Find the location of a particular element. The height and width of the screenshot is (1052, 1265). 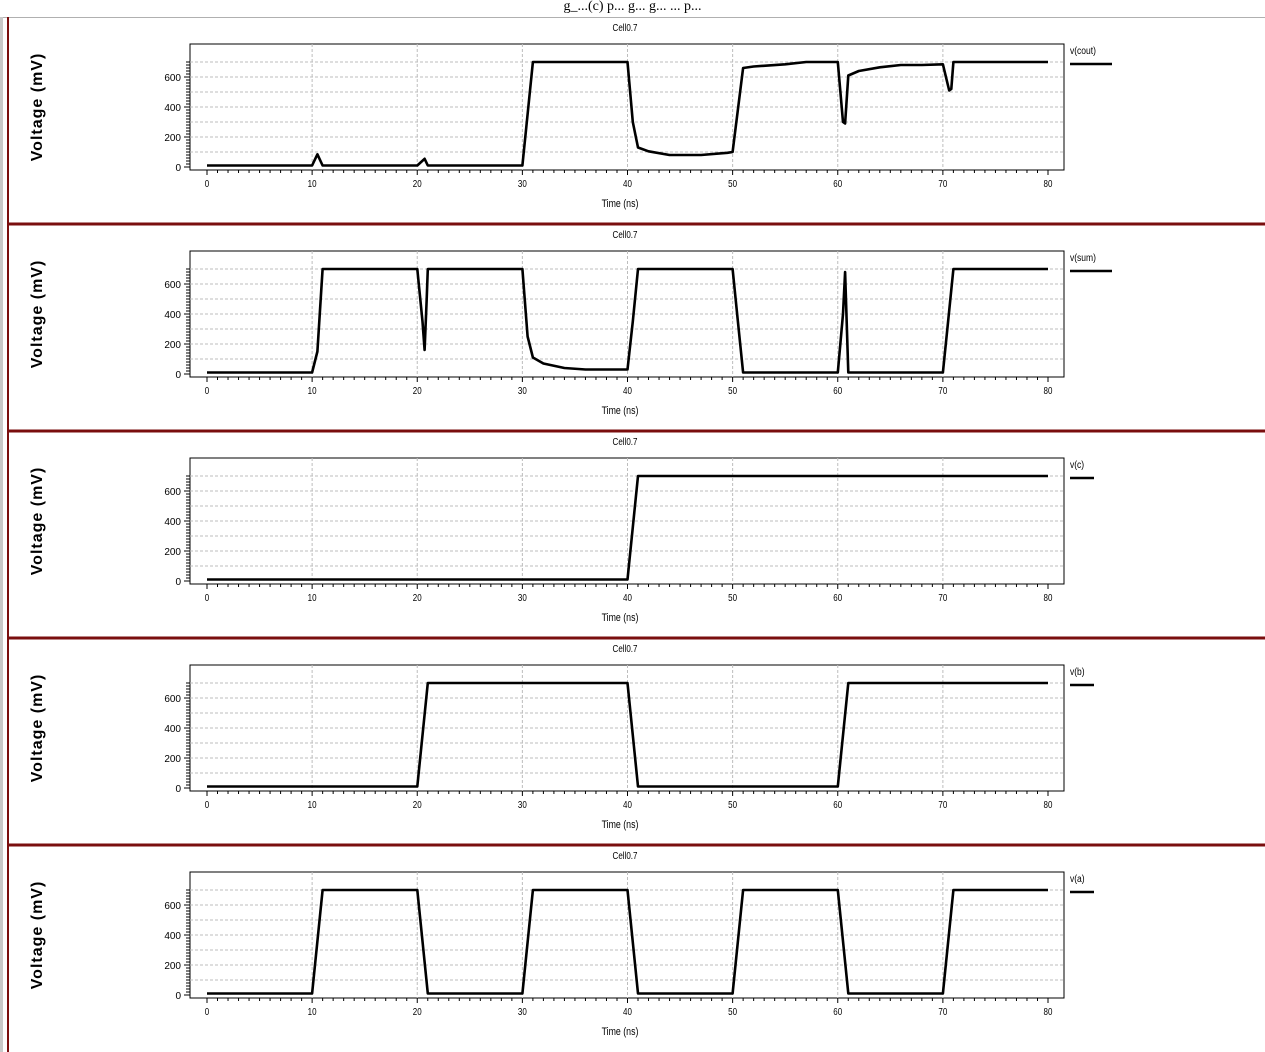

series-line-vb is located at coordinates (627, 734).